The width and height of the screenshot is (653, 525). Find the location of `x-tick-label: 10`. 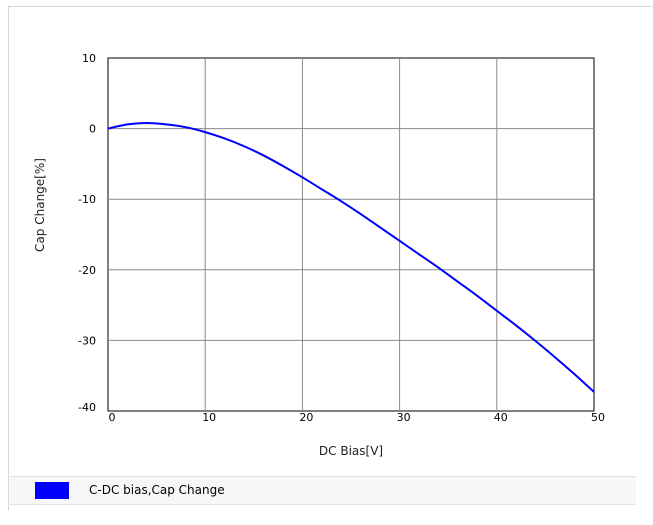

x-tick-label: 10 is located at coordinates (209, 417).